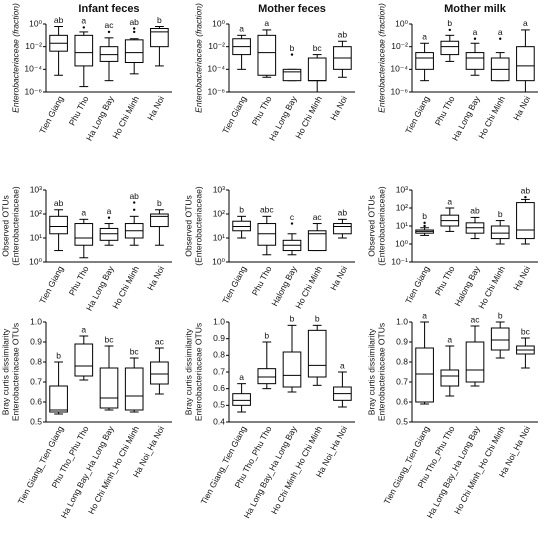 This screenshot has width=550, height=552. What do you see at coordinates (36, 189) in the screenshot?
I see `y-tick-label: 10³` at bounding box center [36, 189].